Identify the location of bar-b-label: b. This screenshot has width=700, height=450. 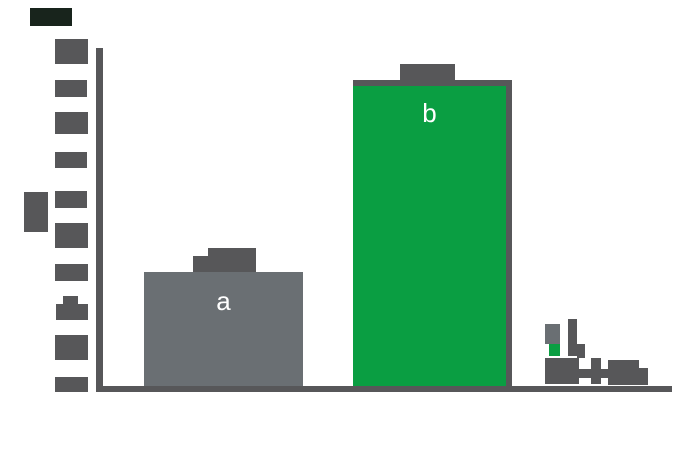
(429, 113).